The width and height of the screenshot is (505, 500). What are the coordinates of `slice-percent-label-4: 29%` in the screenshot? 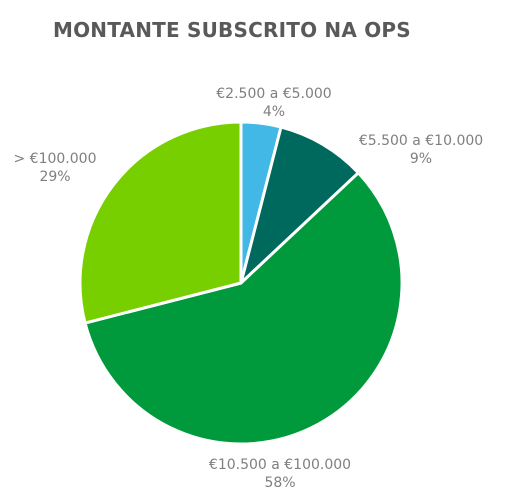 It's located at (54, 177).